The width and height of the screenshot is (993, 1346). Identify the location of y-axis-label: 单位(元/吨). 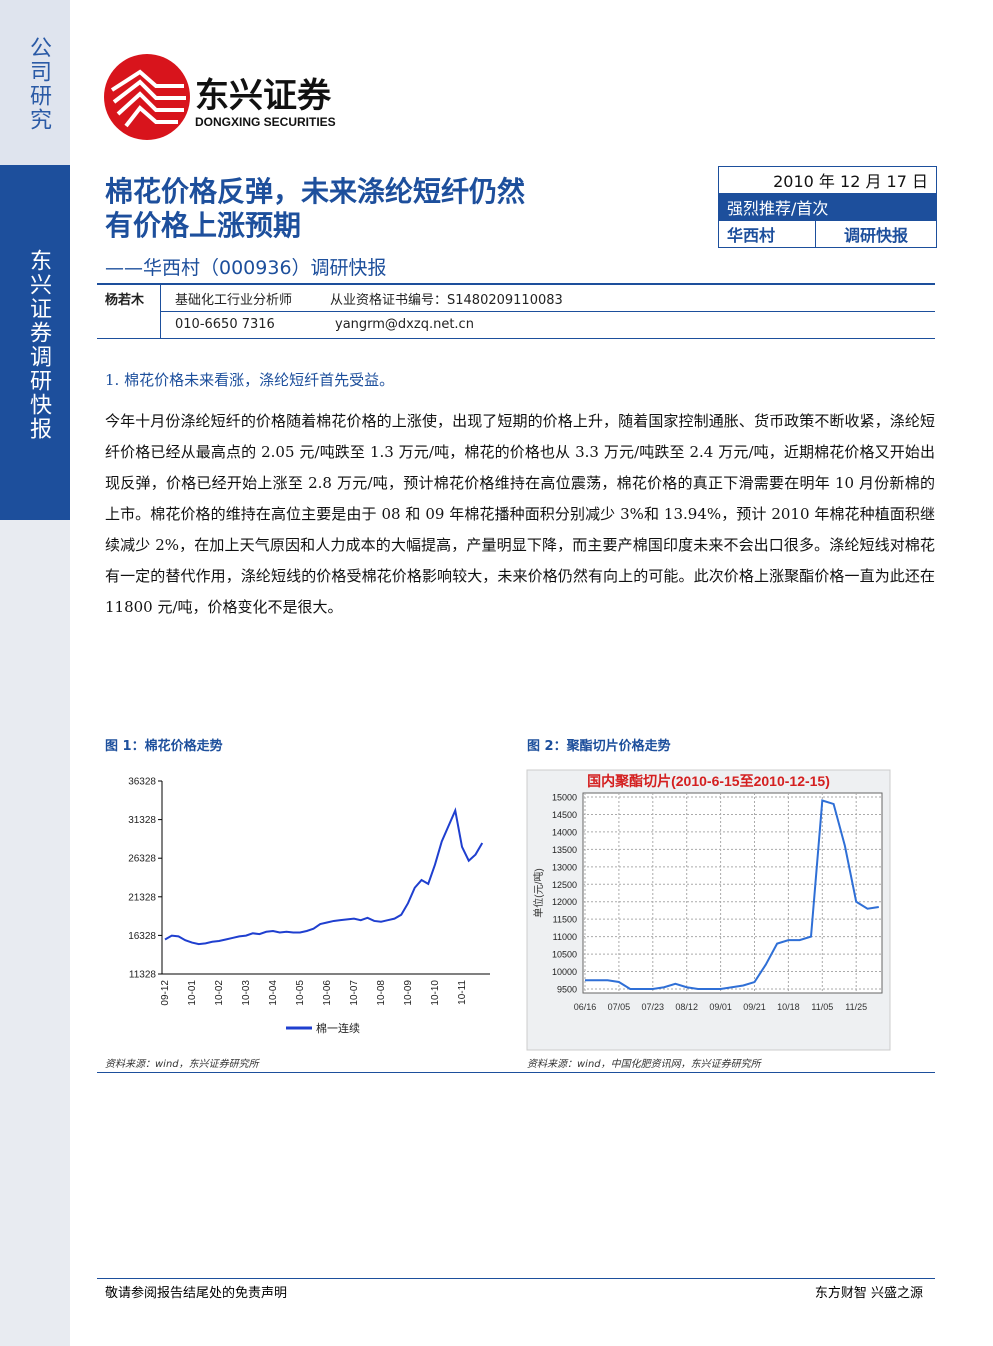
(538, 892).